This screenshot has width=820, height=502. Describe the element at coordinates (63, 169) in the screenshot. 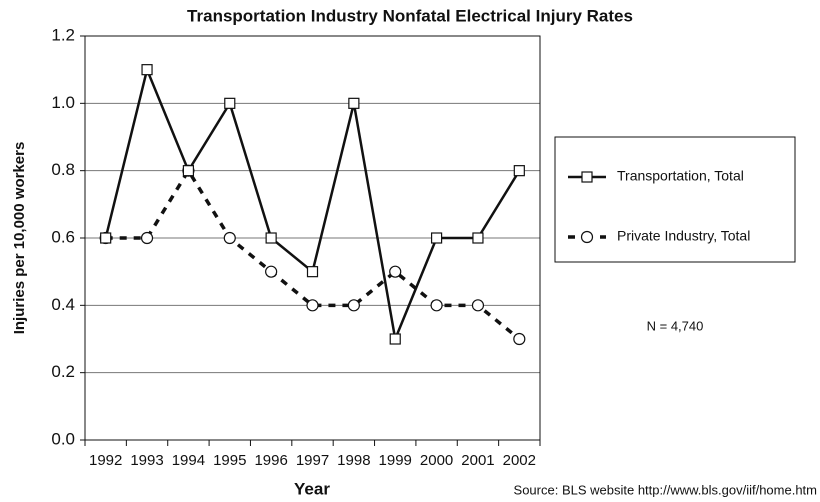

I see `y-tick-label: 0.8` at that location.